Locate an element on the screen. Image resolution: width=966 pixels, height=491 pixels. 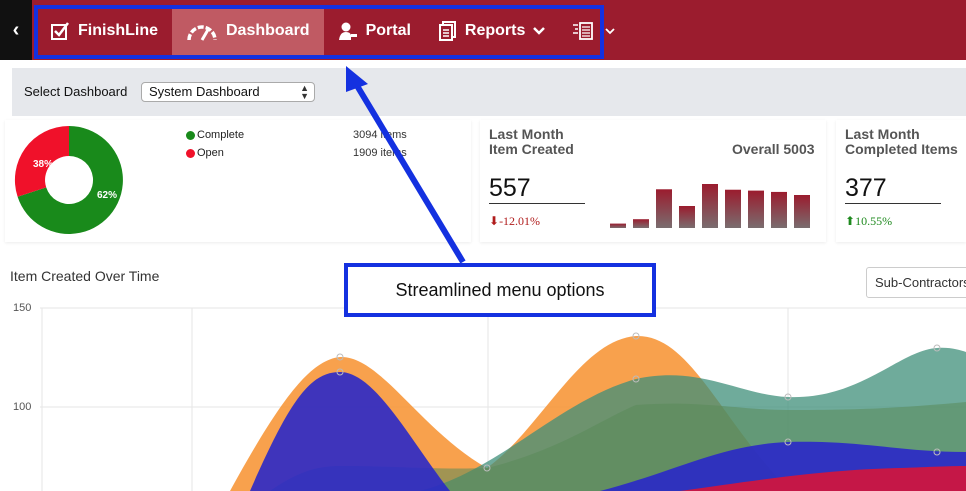
main-menu: FinishLine Dashboard Portal Reports is located at coordinates (332, 31).